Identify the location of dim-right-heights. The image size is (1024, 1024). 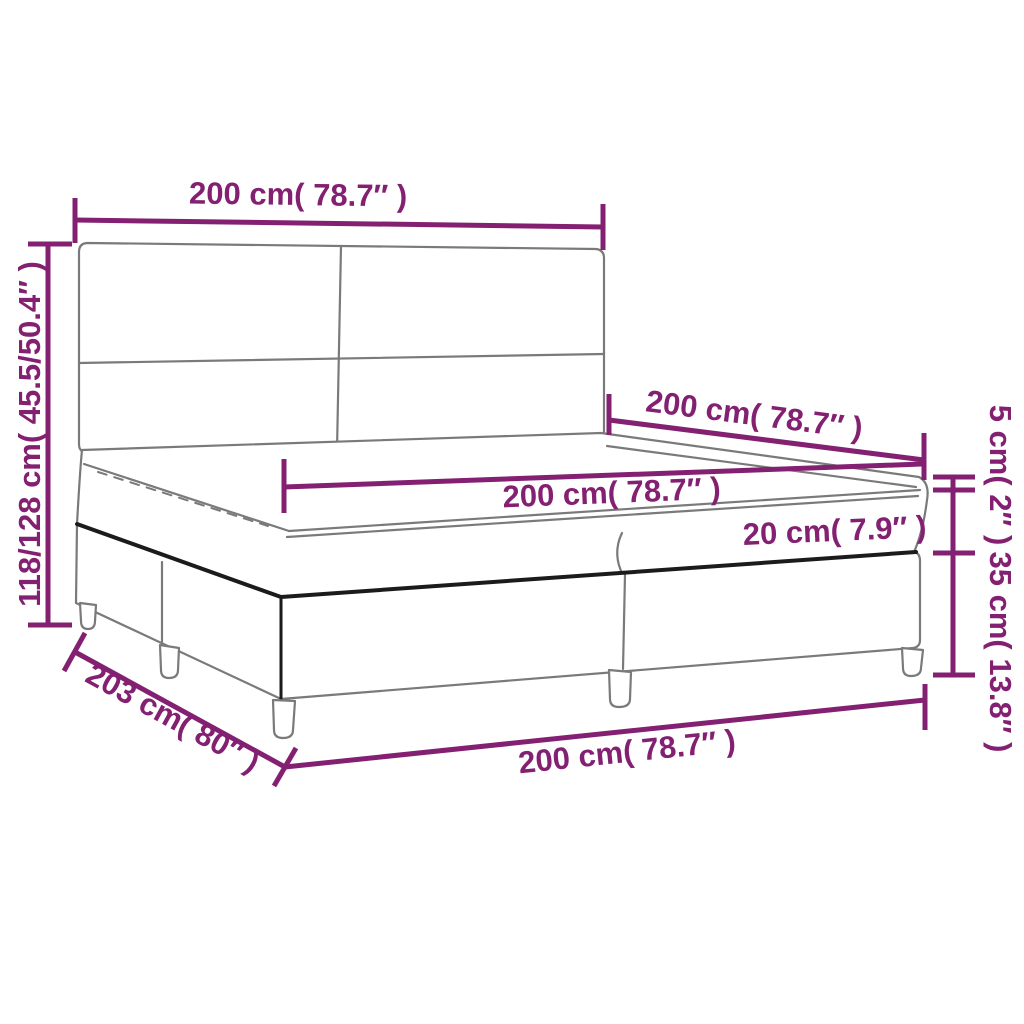
(954, 576).